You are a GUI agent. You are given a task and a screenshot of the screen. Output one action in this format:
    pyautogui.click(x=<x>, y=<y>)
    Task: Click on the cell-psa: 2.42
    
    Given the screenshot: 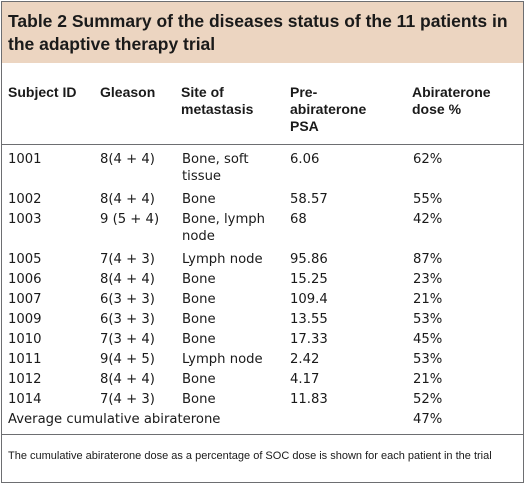 What is the action you would take?
    pyautogui.click(x=305, y=359)
    